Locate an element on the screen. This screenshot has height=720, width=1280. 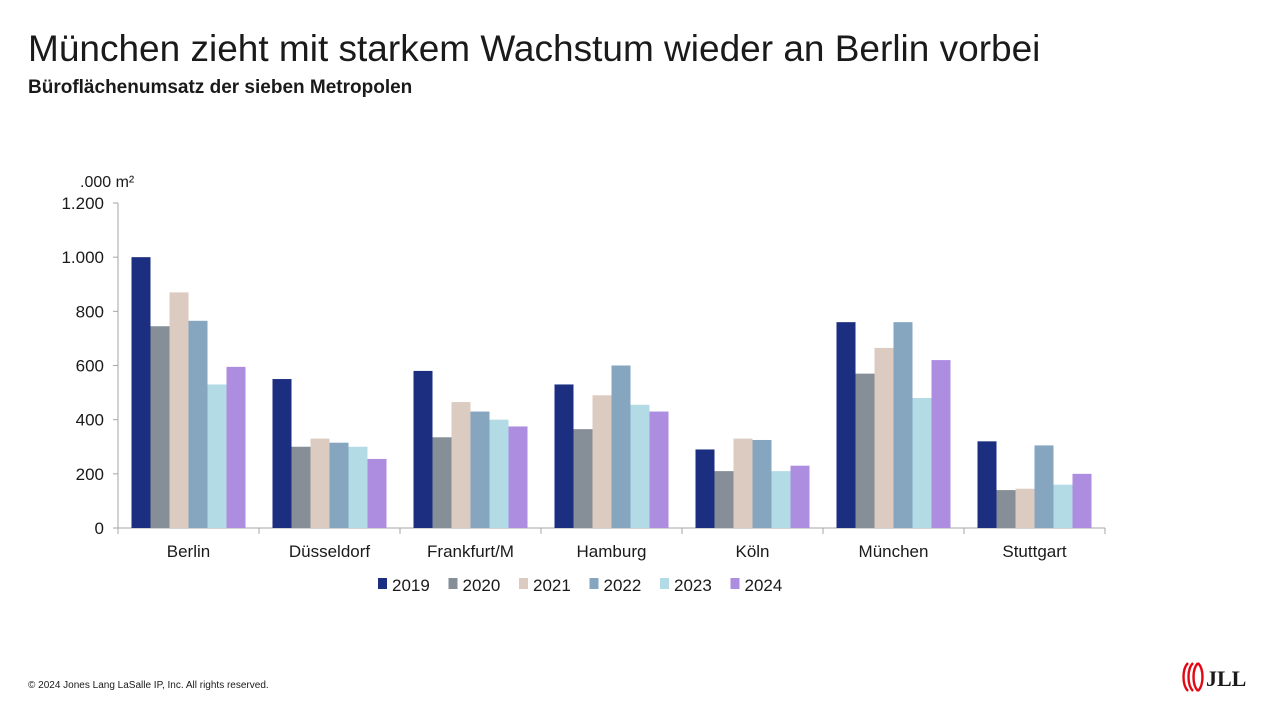
jll-logo-text: JLL is located at coordinates (1226, 678).